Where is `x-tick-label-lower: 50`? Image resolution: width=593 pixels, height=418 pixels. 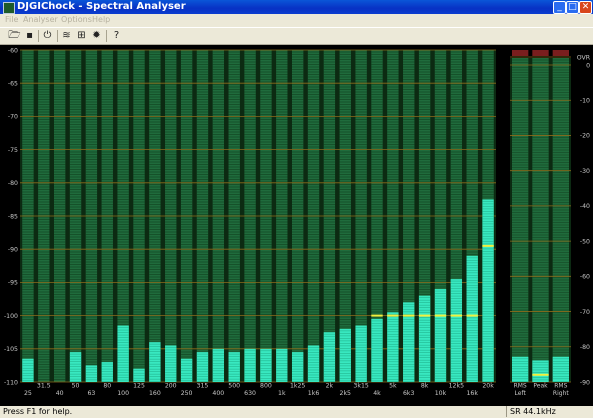
x-tick-label-lower: 50 is located at coordinates (76, 386).